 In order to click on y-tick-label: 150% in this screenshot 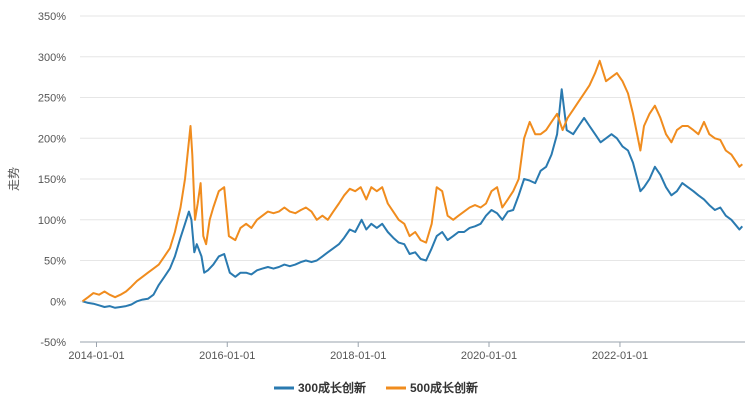, I will do `click(52, 180)`.